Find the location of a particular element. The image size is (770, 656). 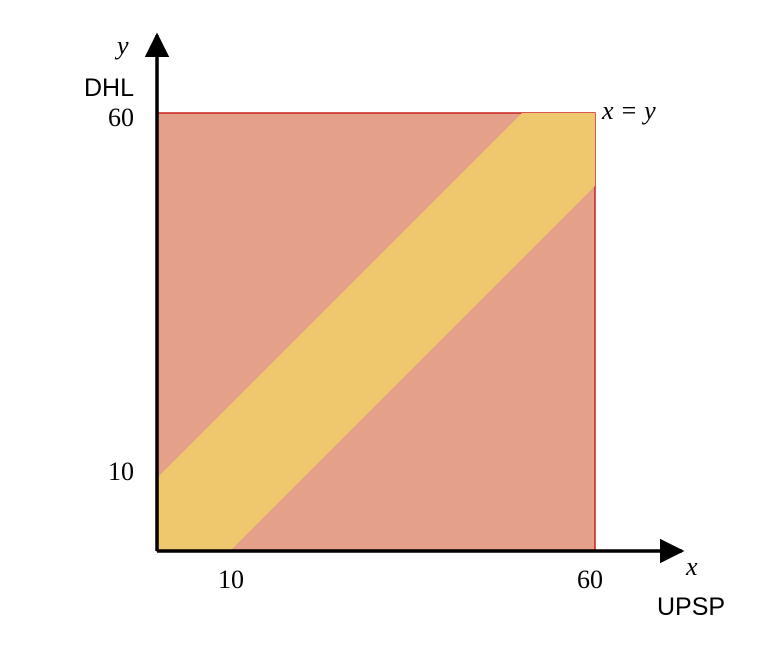

x-axis-symbol: x is located at coordinates (691, 566).